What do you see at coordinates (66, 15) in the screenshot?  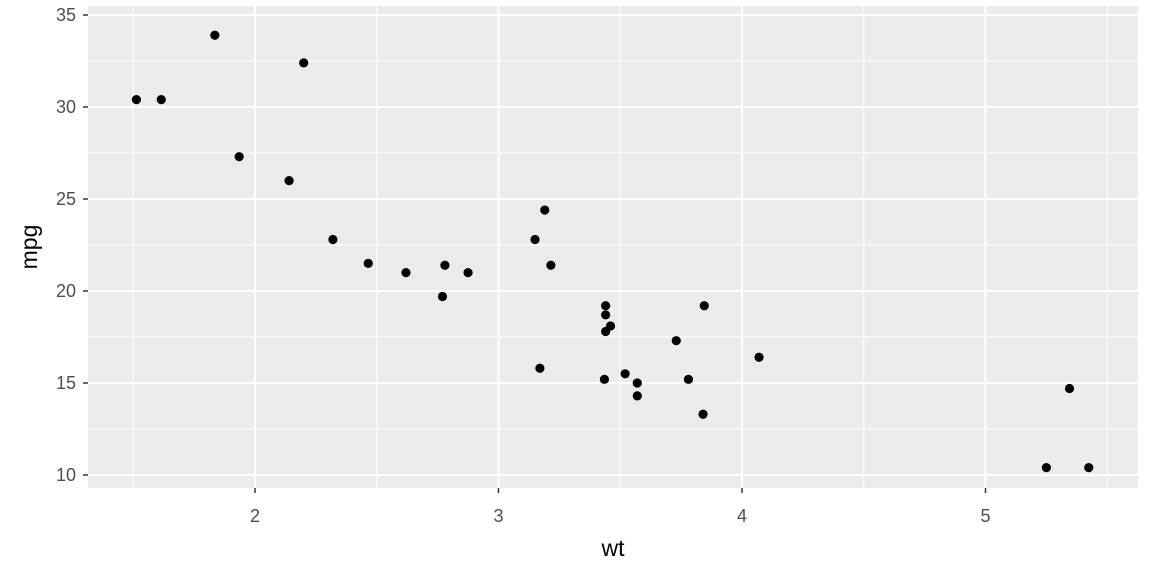 I see `y-tick-label: 35` at bounding box center [66, 15].